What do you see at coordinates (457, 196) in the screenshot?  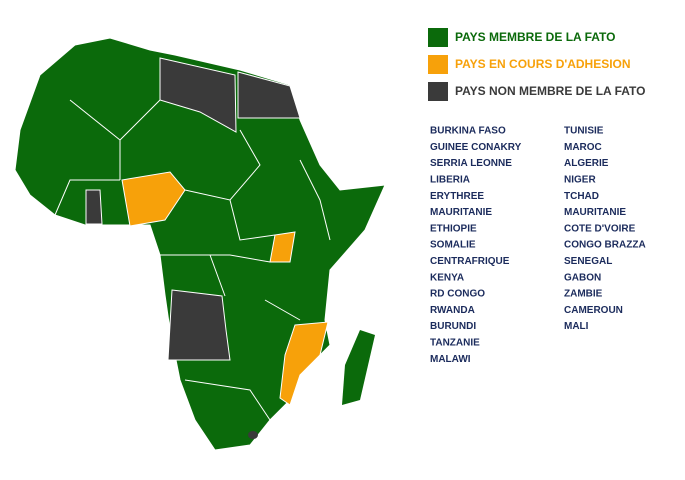 I see `country-name: ERYTHREE` at bounding box center [457, 196].